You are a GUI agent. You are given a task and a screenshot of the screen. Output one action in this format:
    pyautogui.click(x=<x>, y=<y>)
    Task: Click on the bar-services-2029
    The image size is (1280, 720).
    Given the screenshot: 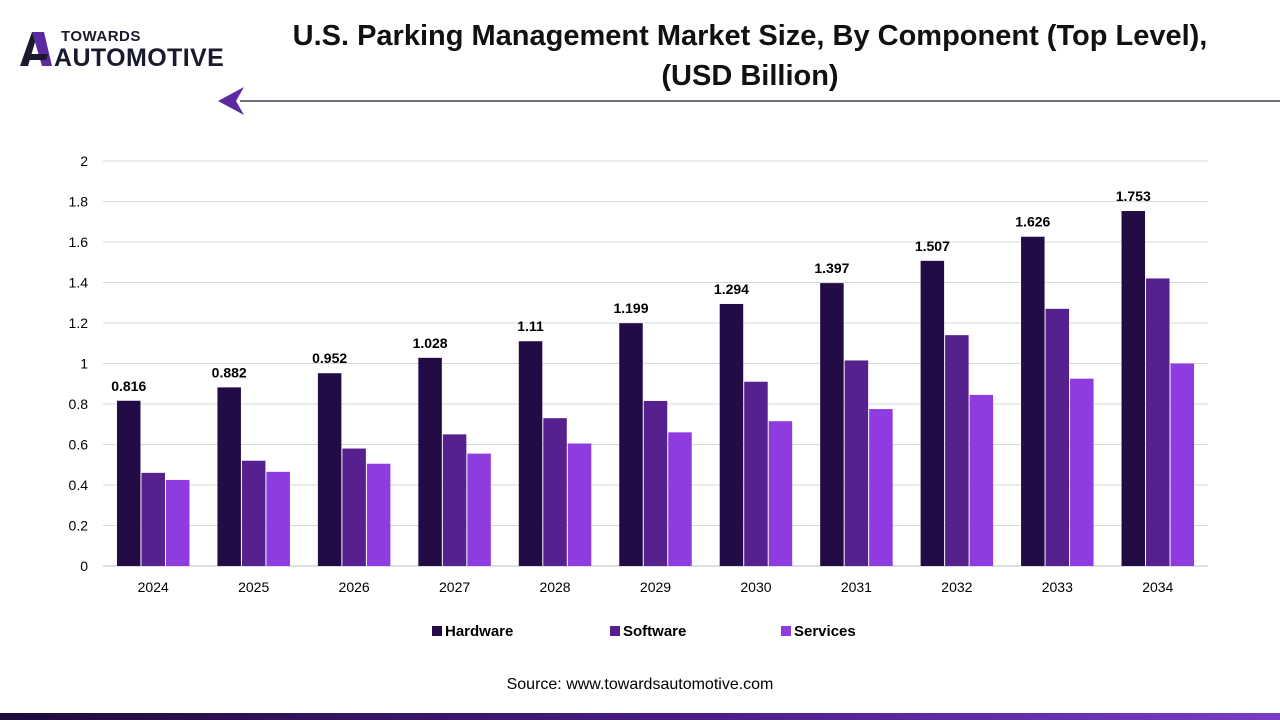 What is the action you would take?
    pyautogui.click(x=680, y=499)
    